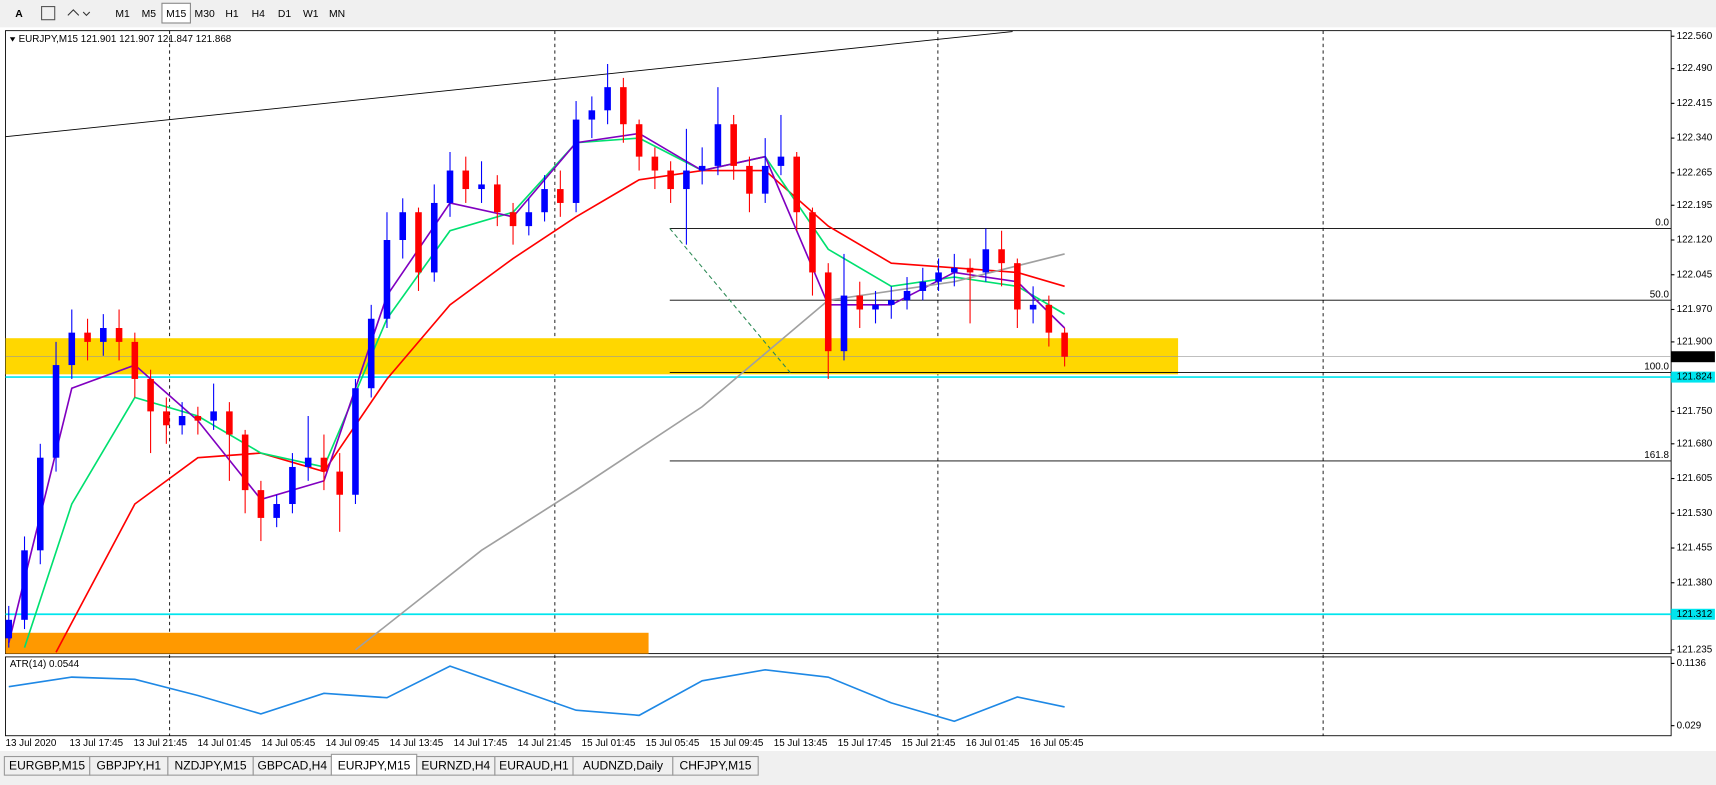 This screenshot has height=785, width=1716. What do you see at coordinates (1695, 411) in the screenshot?
I see `y-tick-label: 121.750` at bounding box center [1695, 411].